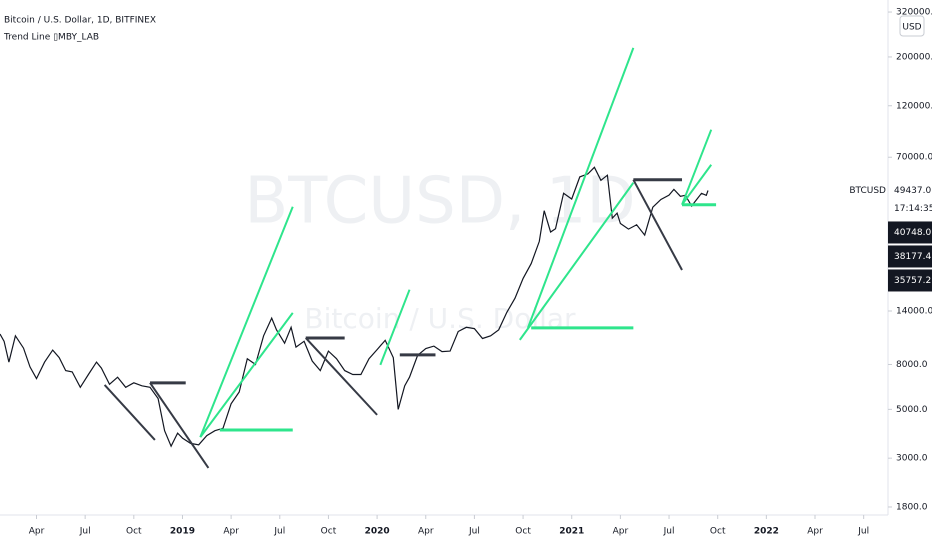  What do you see at coordinates (182, 532) in the screenshot?
I see `x-tick-label: 2019` at bounding box center [182, 532].